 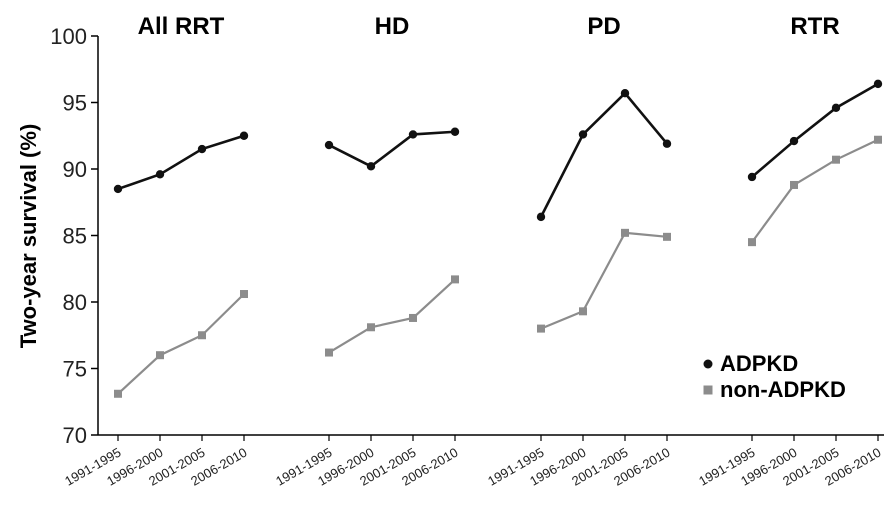 I want to click on y-tick-label: 75, so click(x=75, y=369).